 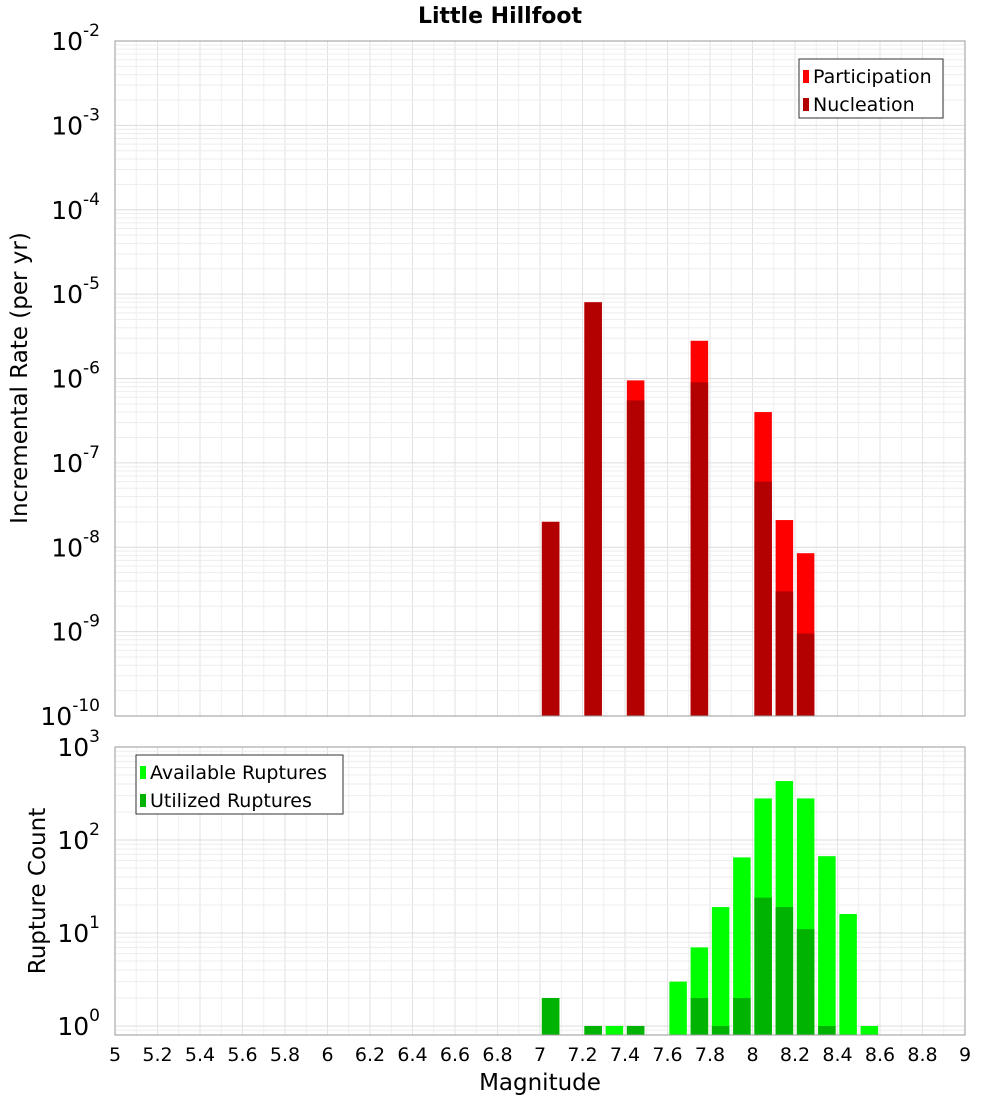 What do you see at coordinates (880, 1055) in the screenshot?
I see `x-tick-label: 8.6` at bounding box center [880, 1055].